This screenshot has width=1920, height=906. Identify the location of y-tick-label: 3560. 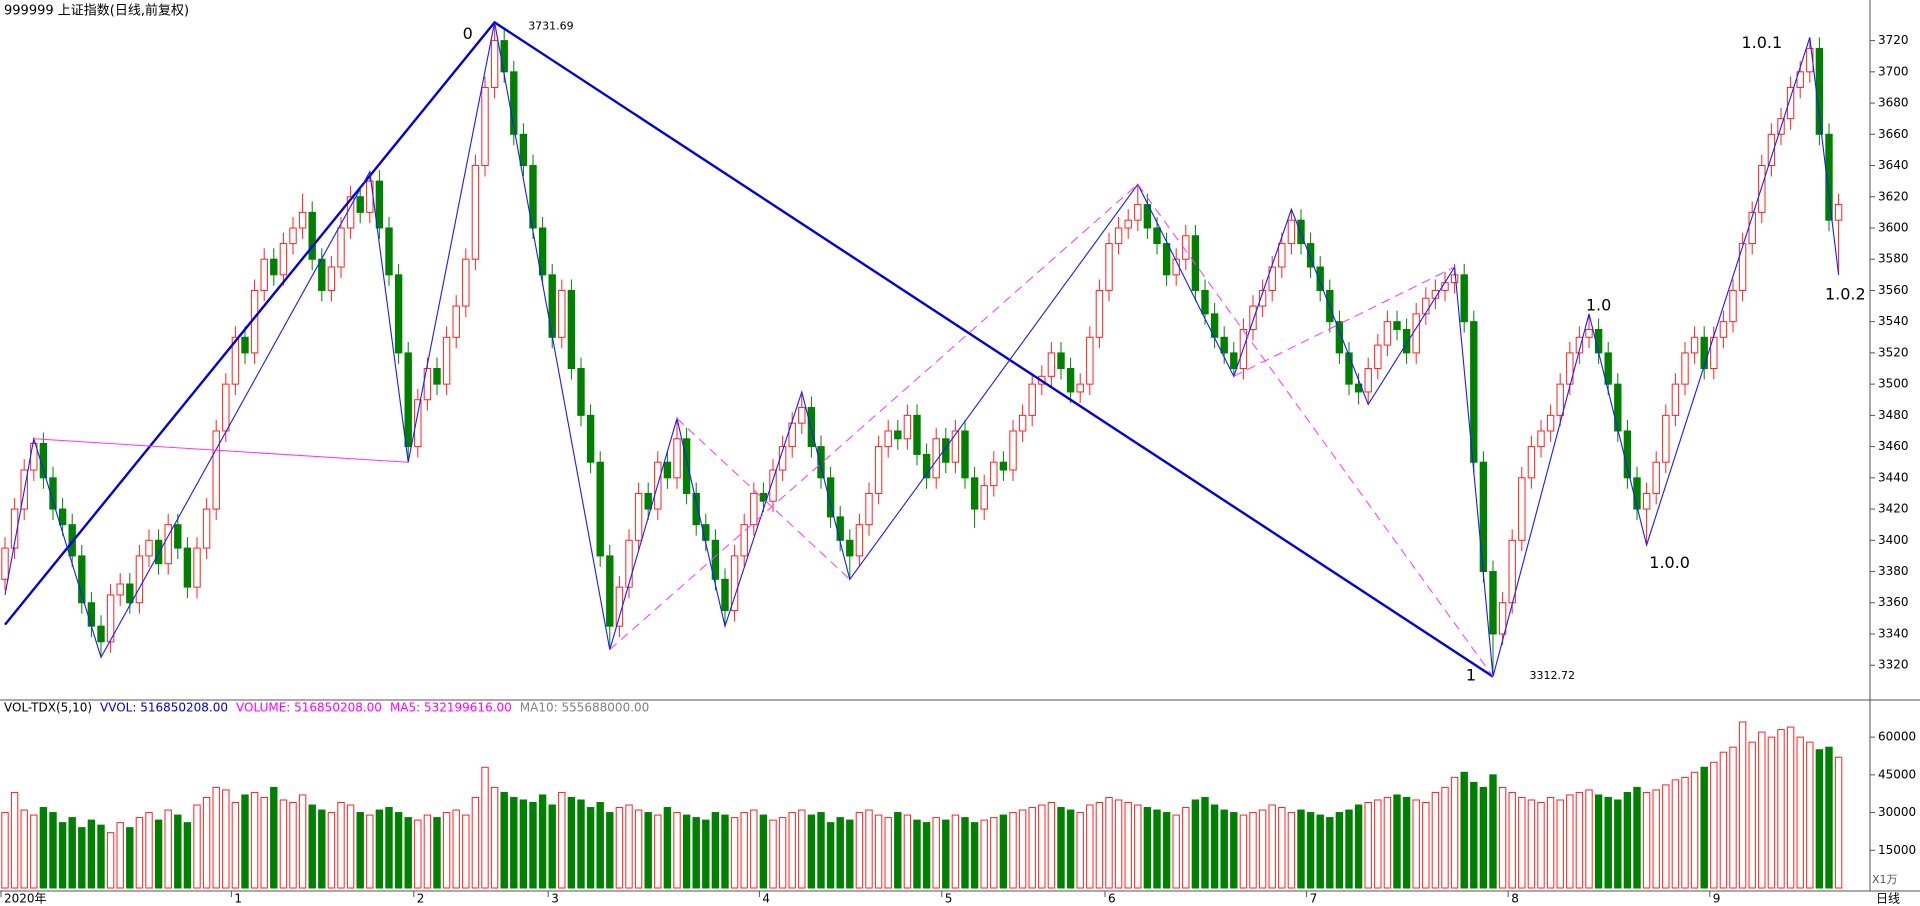
(1893, 290).